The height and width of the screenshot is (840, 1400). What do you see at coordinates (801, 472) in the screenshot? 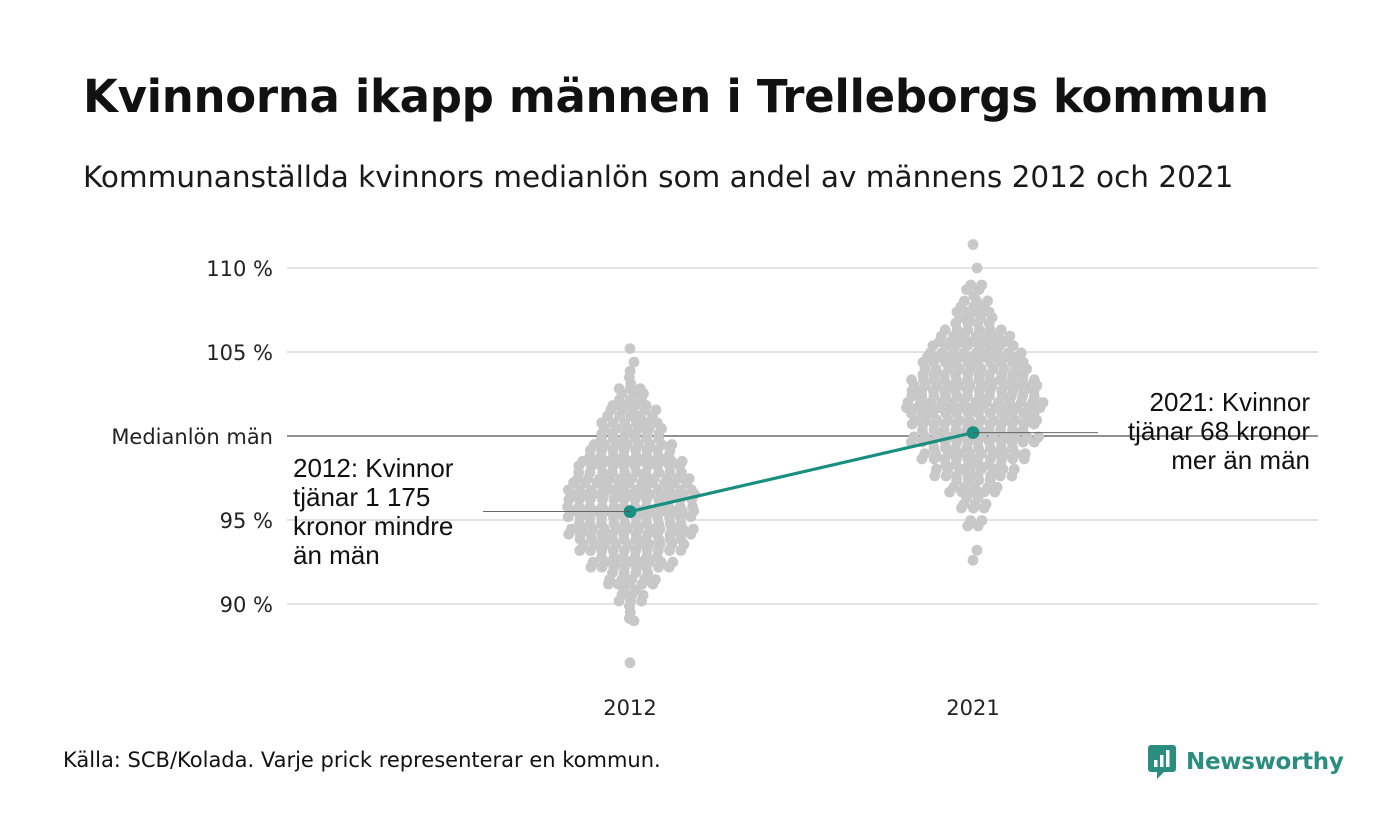
I see `highlight-series-trelleborg` at bounding box center [801, 472].